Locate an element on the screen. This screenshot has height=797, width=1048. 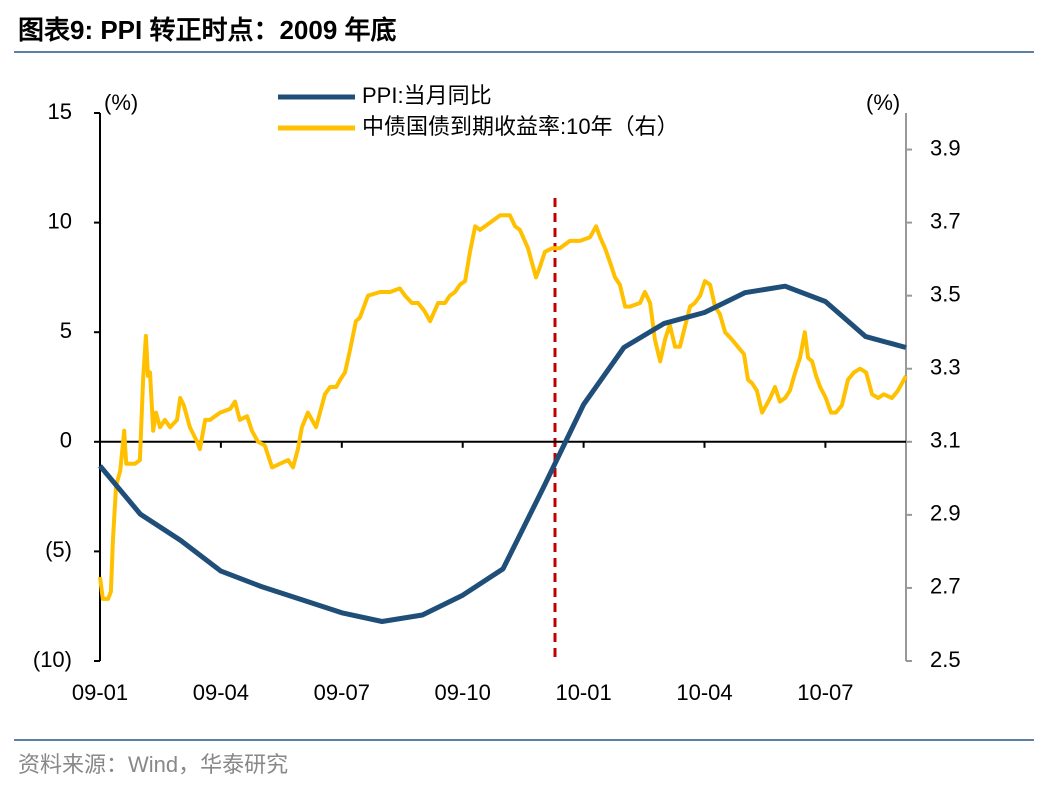
y2-tick-label: 3.1 is located at coordinates (945, 440).